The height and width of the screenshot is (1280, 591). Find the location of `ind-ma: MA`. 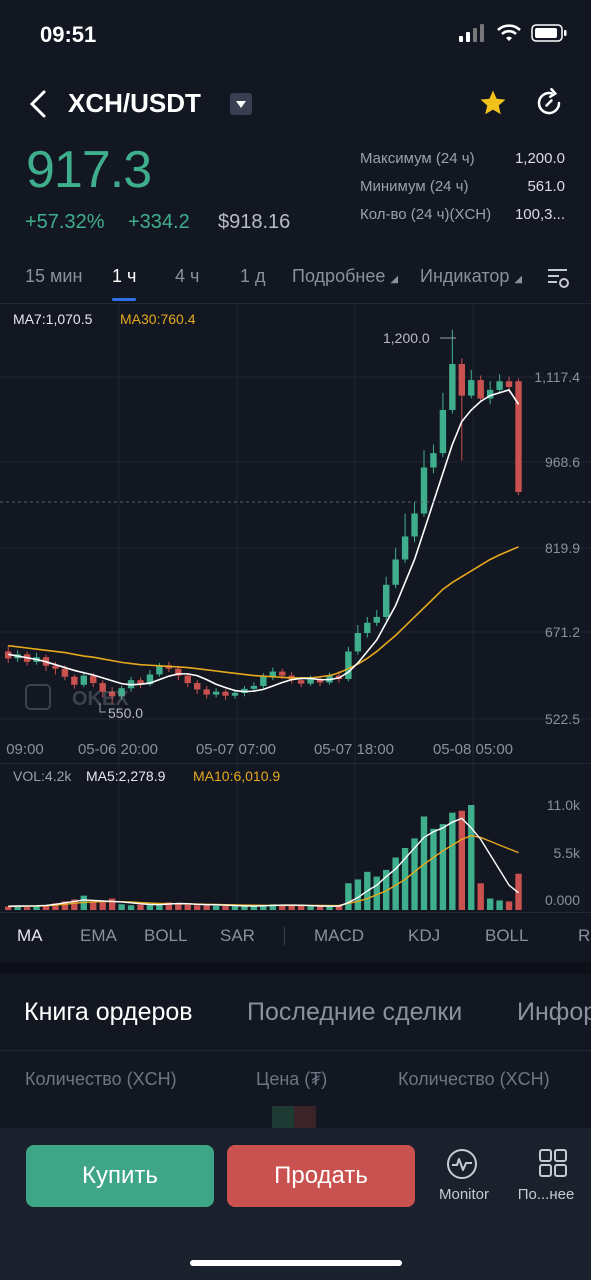

ind-ma: MA is located at coordinates (30, 935).